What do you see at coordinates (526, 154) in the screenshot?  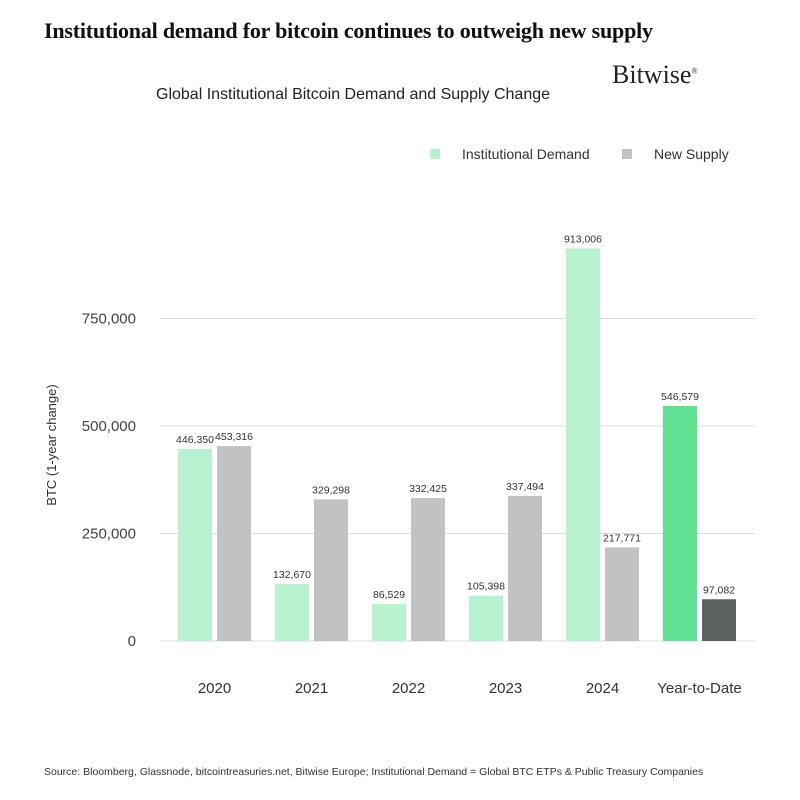 I see `legend-label-demand: Institutional Demand` at bounding box center [526, 154].